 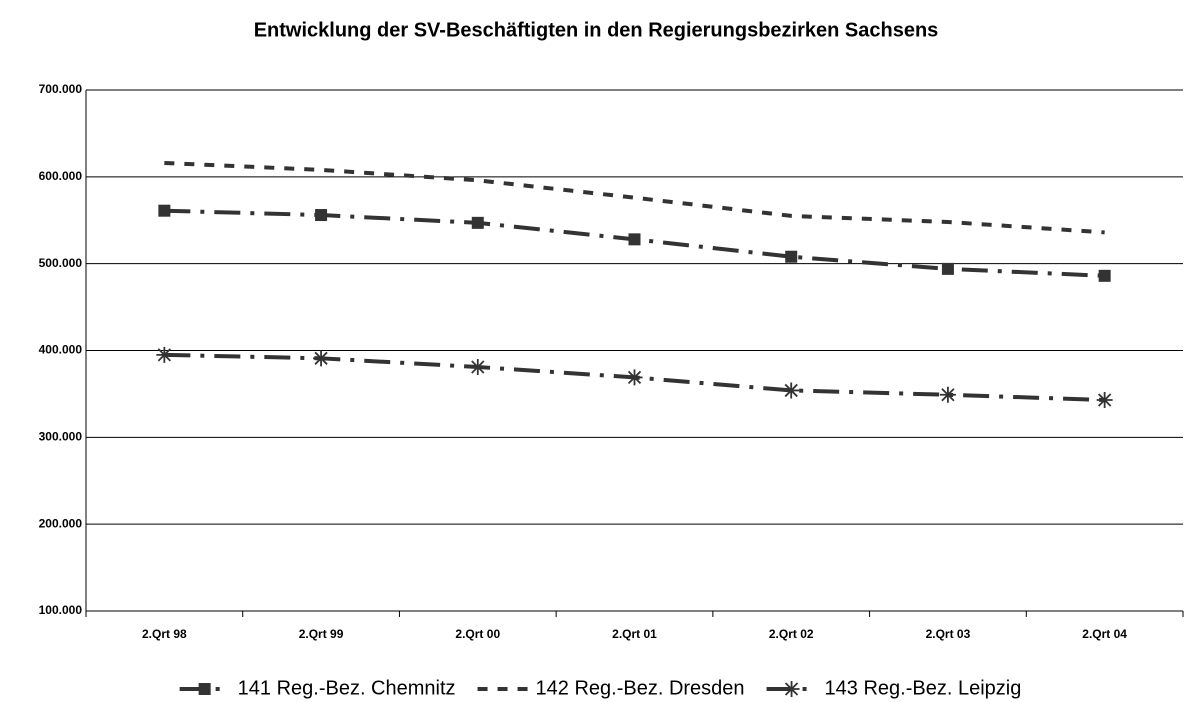 What do you see at coordinates (61, 437) in the screenshot?
I see `y-tick-label: 300.000` at bounding box center [61, 437].